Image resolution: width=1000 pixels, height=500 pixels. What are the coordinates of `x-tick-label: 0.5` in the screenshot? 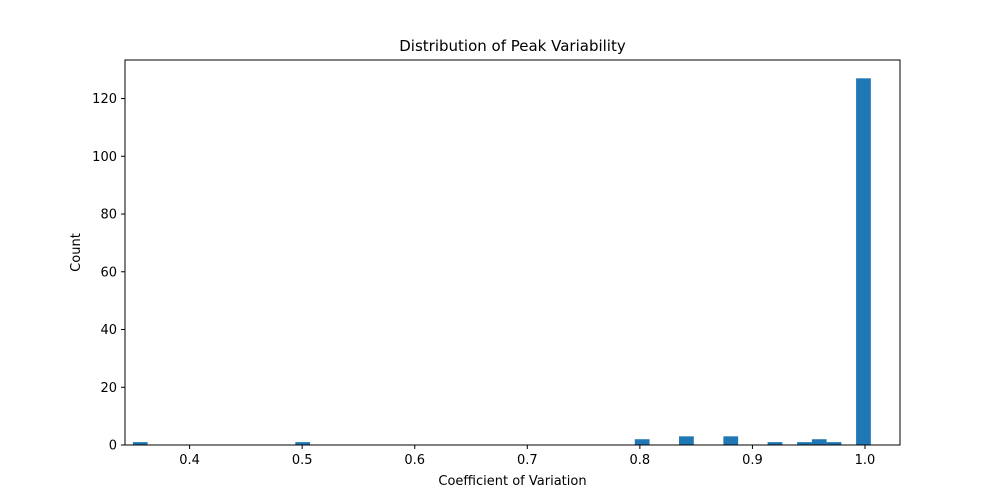 It's located at (302, 460).